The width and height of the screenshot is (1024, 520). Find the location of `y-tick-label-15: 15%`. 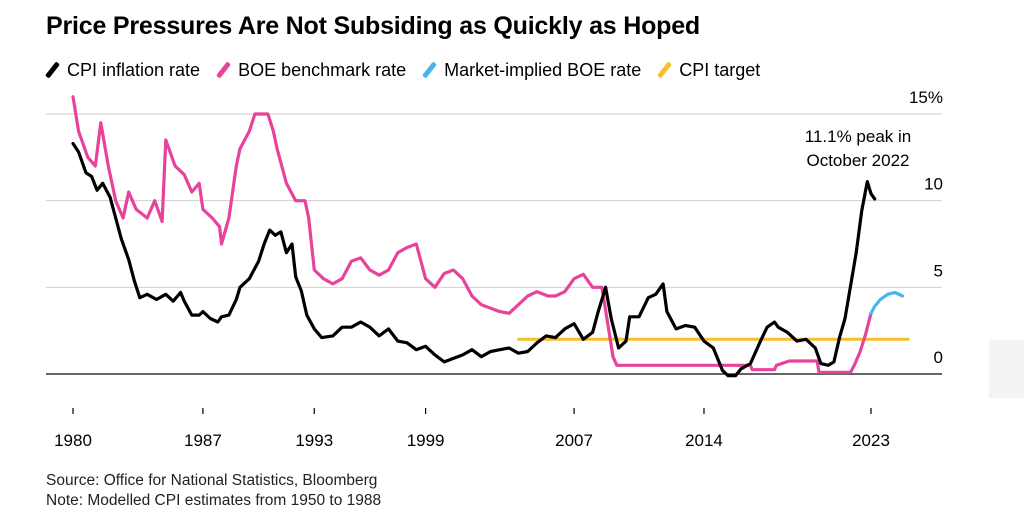

y-tick-label-15: 15% is located at coordinates (926, 97).